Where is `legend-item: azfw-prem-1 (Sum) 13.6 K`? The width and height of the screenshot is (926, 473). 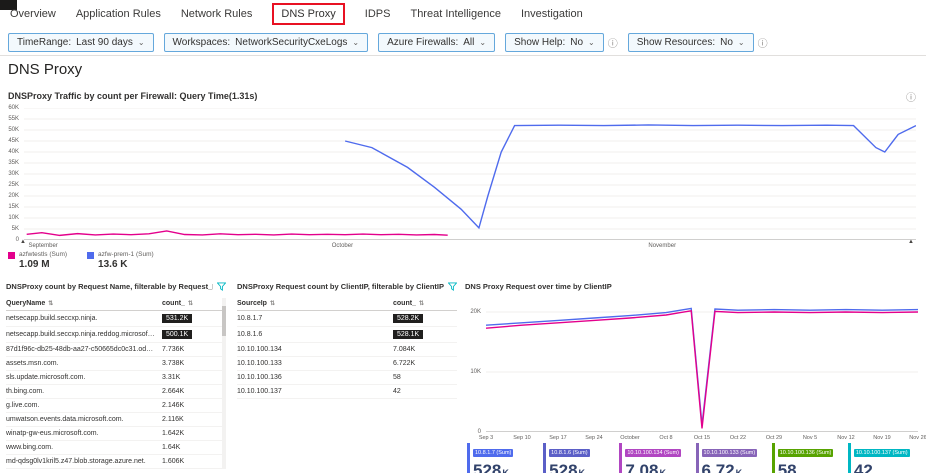
legend-item: azfw-prem-1 (Sum) 13.6 K is located at coordinates (120, 260).